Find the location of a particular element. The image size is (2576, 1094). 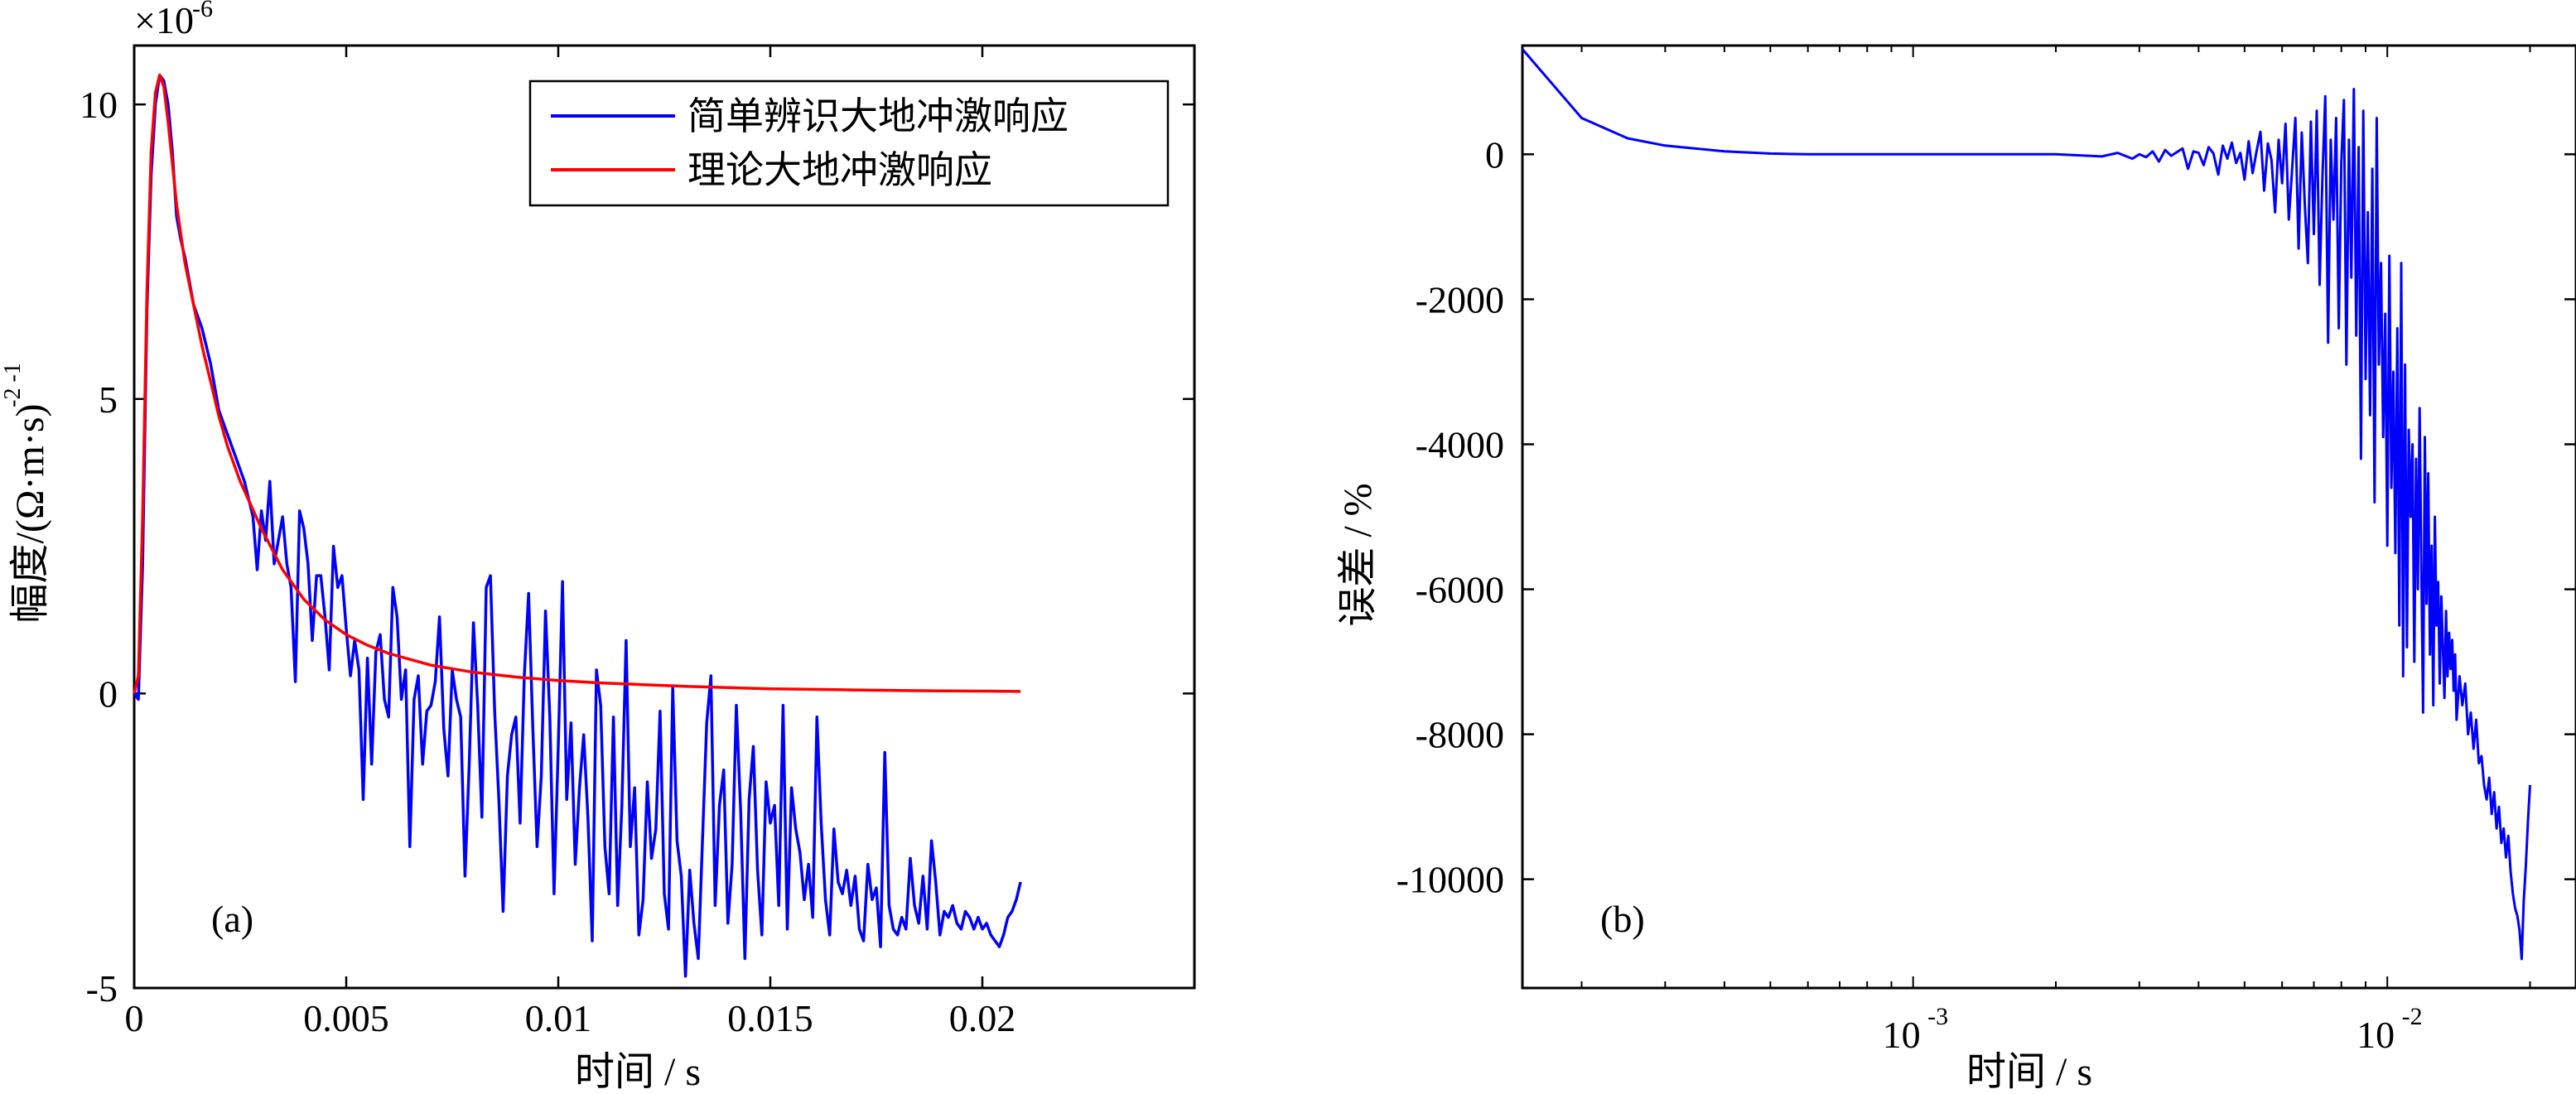

y-tick-label: -6000 is located at coordinates (1460, 590).